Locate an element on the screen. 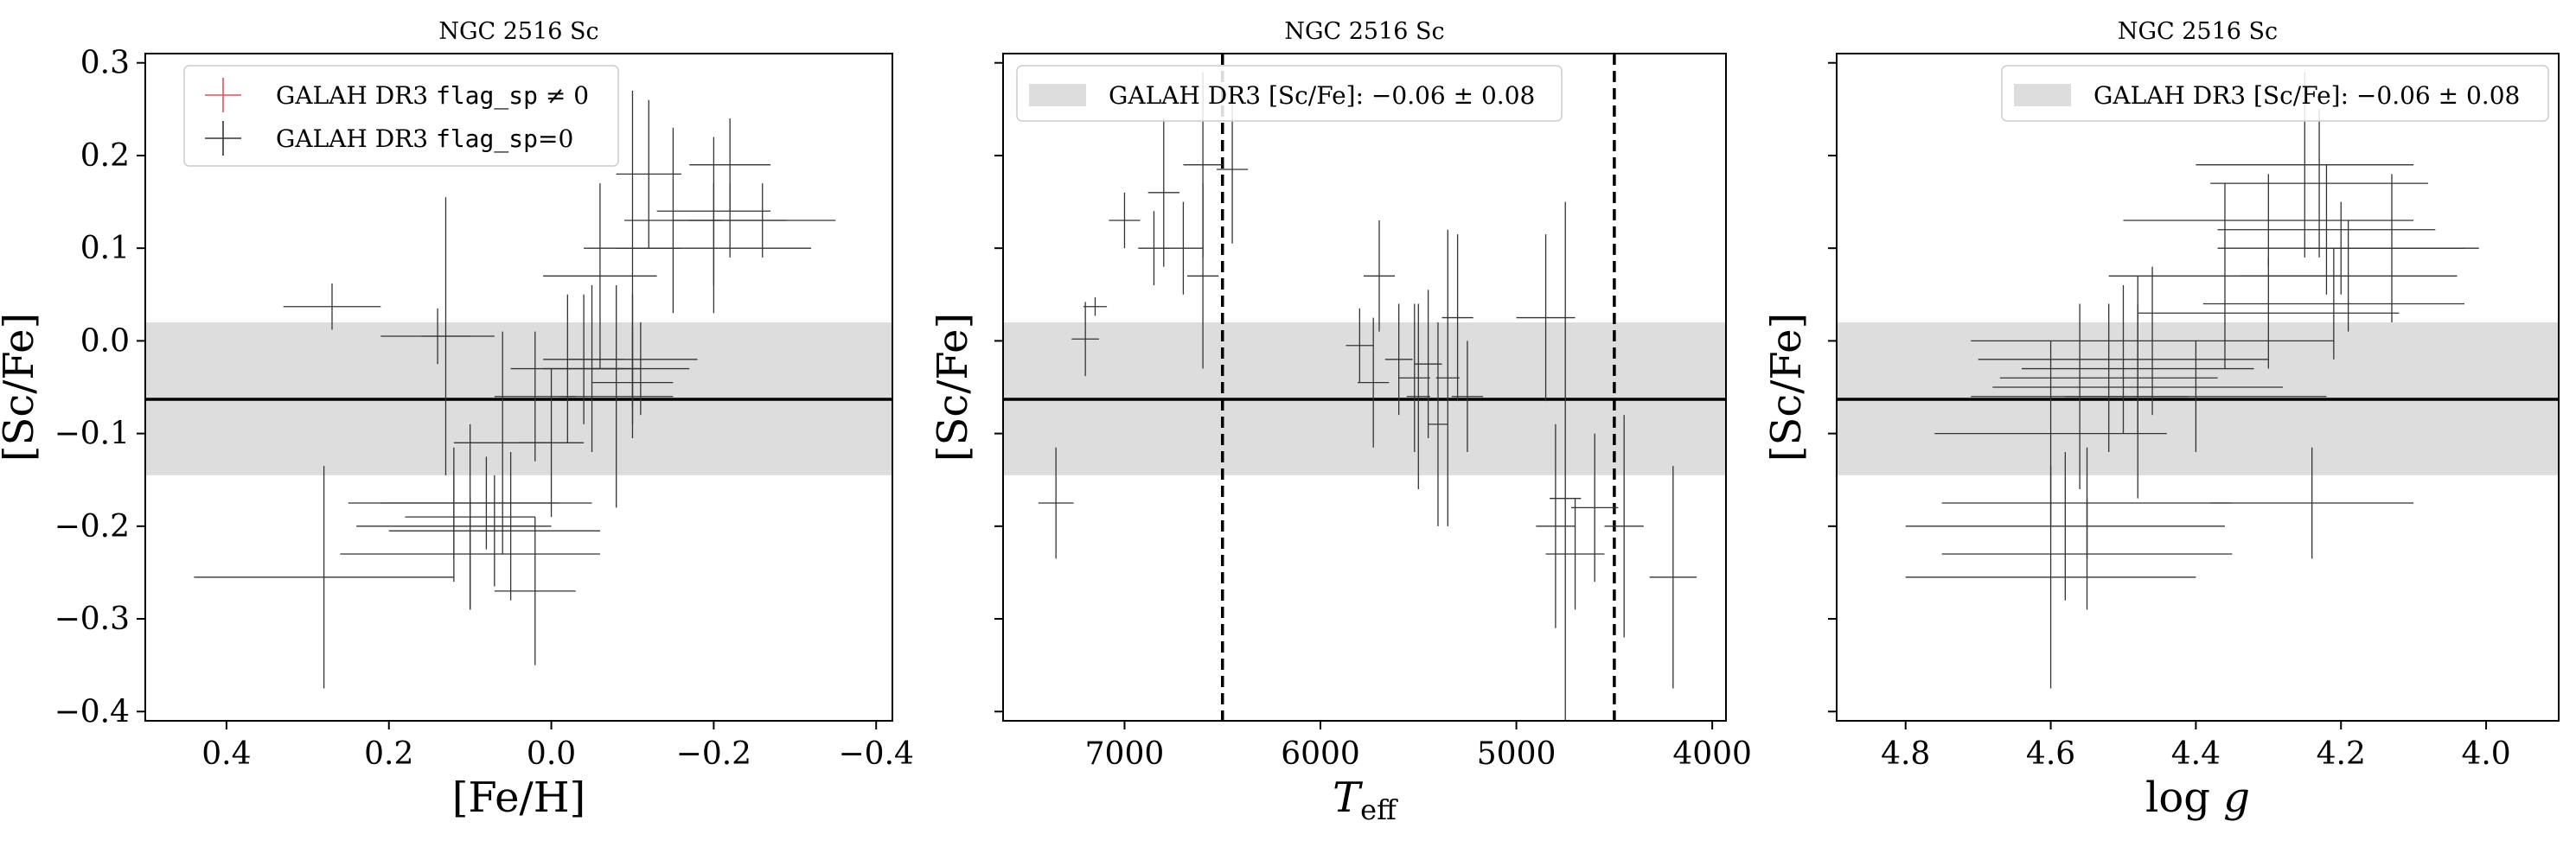 The height and width of the screenshot is (847, 2576). x-tick-label: 4.0 is located at coordinates (2486, 754).